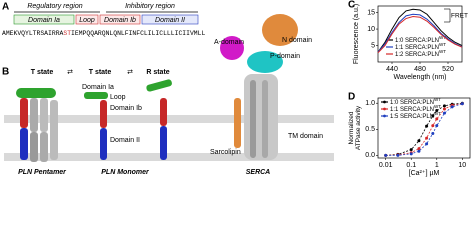 The height and width of the screenshot is (240, 474). What do you see at coordinates (358, 127) in the screenshot?
I see `y-axis-label-part: ATPase activity` at bounding box center [358, 127].